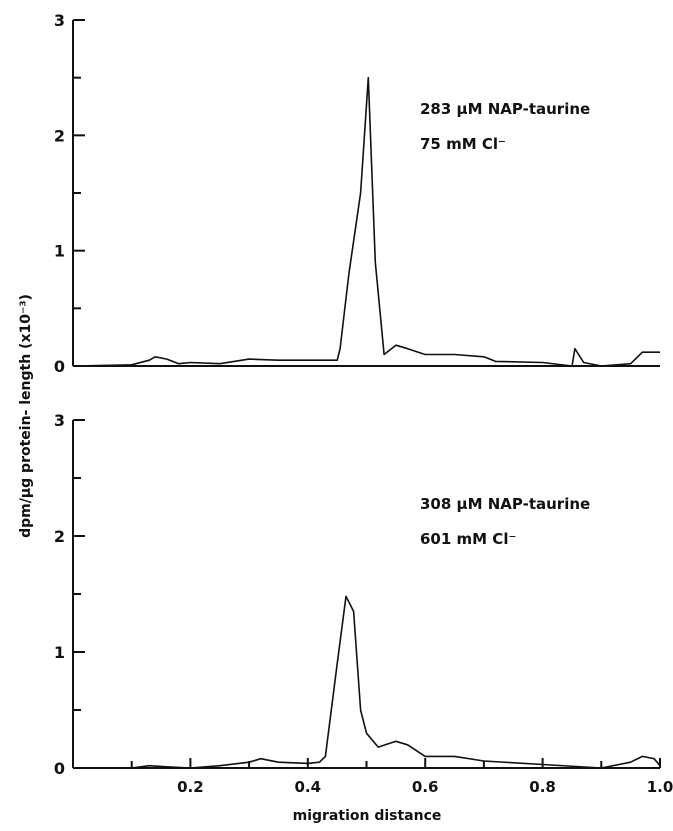 Image resolution: width=673 pixels, height=831 pixels. Describe the element at coordinates (660, 787) in the screenshot. I see `x-tick-label: 1.0` at that location.